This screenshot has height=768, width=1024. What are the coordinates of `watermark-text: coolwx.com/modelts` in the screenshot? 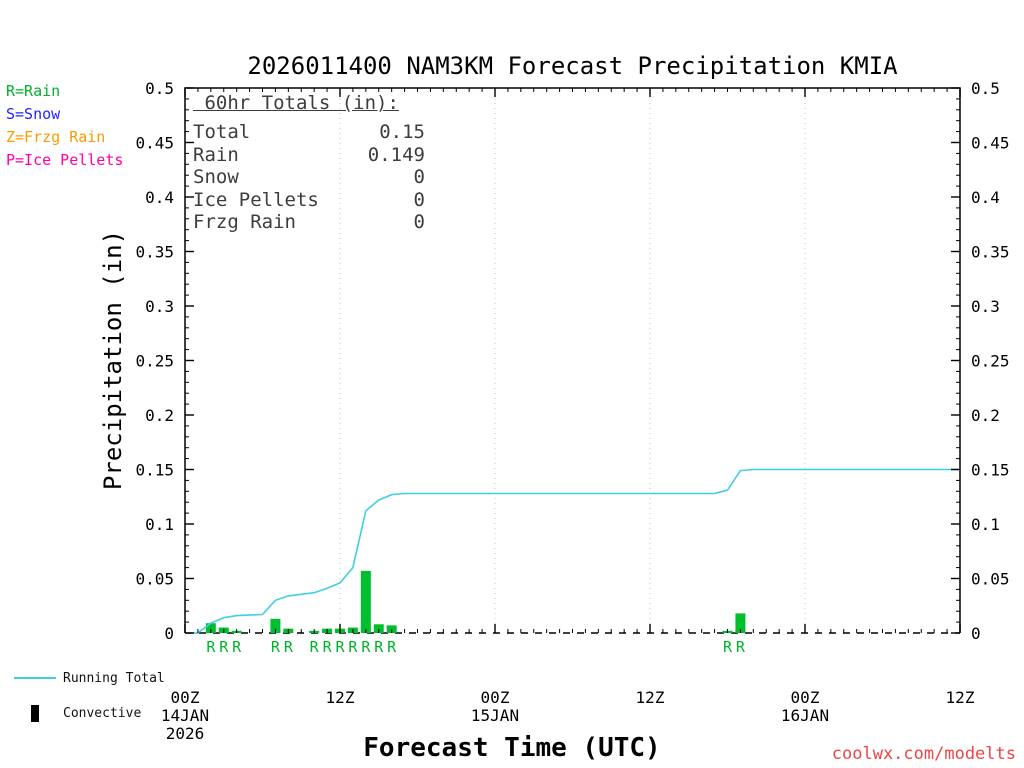 It's located at (923, 754).